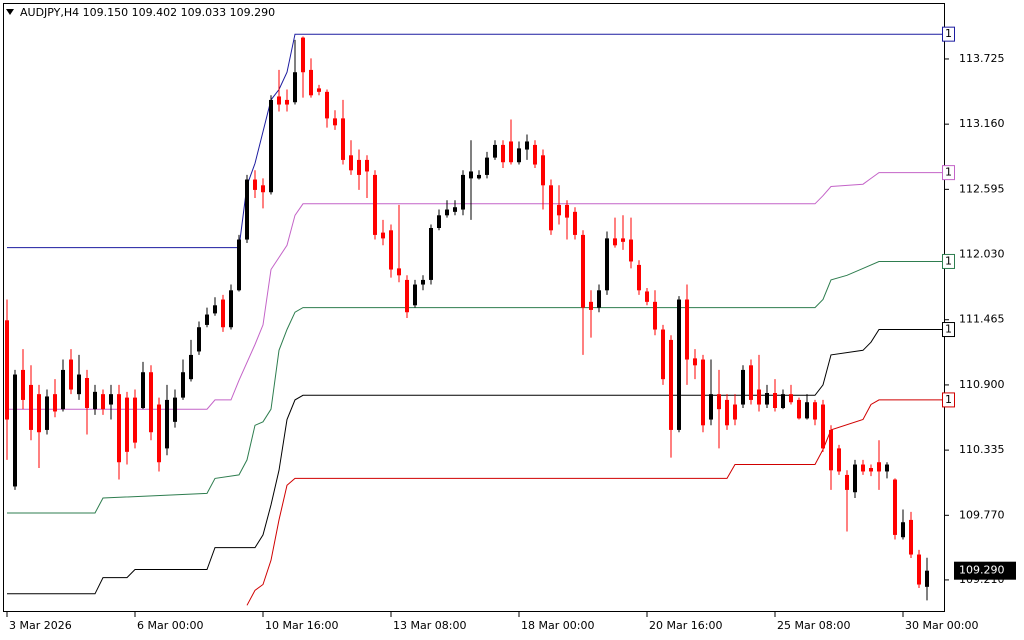 This screenshot has height=640, width=1024. What do you see at coordinates (982, 570) in the screenshot?
I see `last-price-label: 109.290` at bounding box center [982, 570].